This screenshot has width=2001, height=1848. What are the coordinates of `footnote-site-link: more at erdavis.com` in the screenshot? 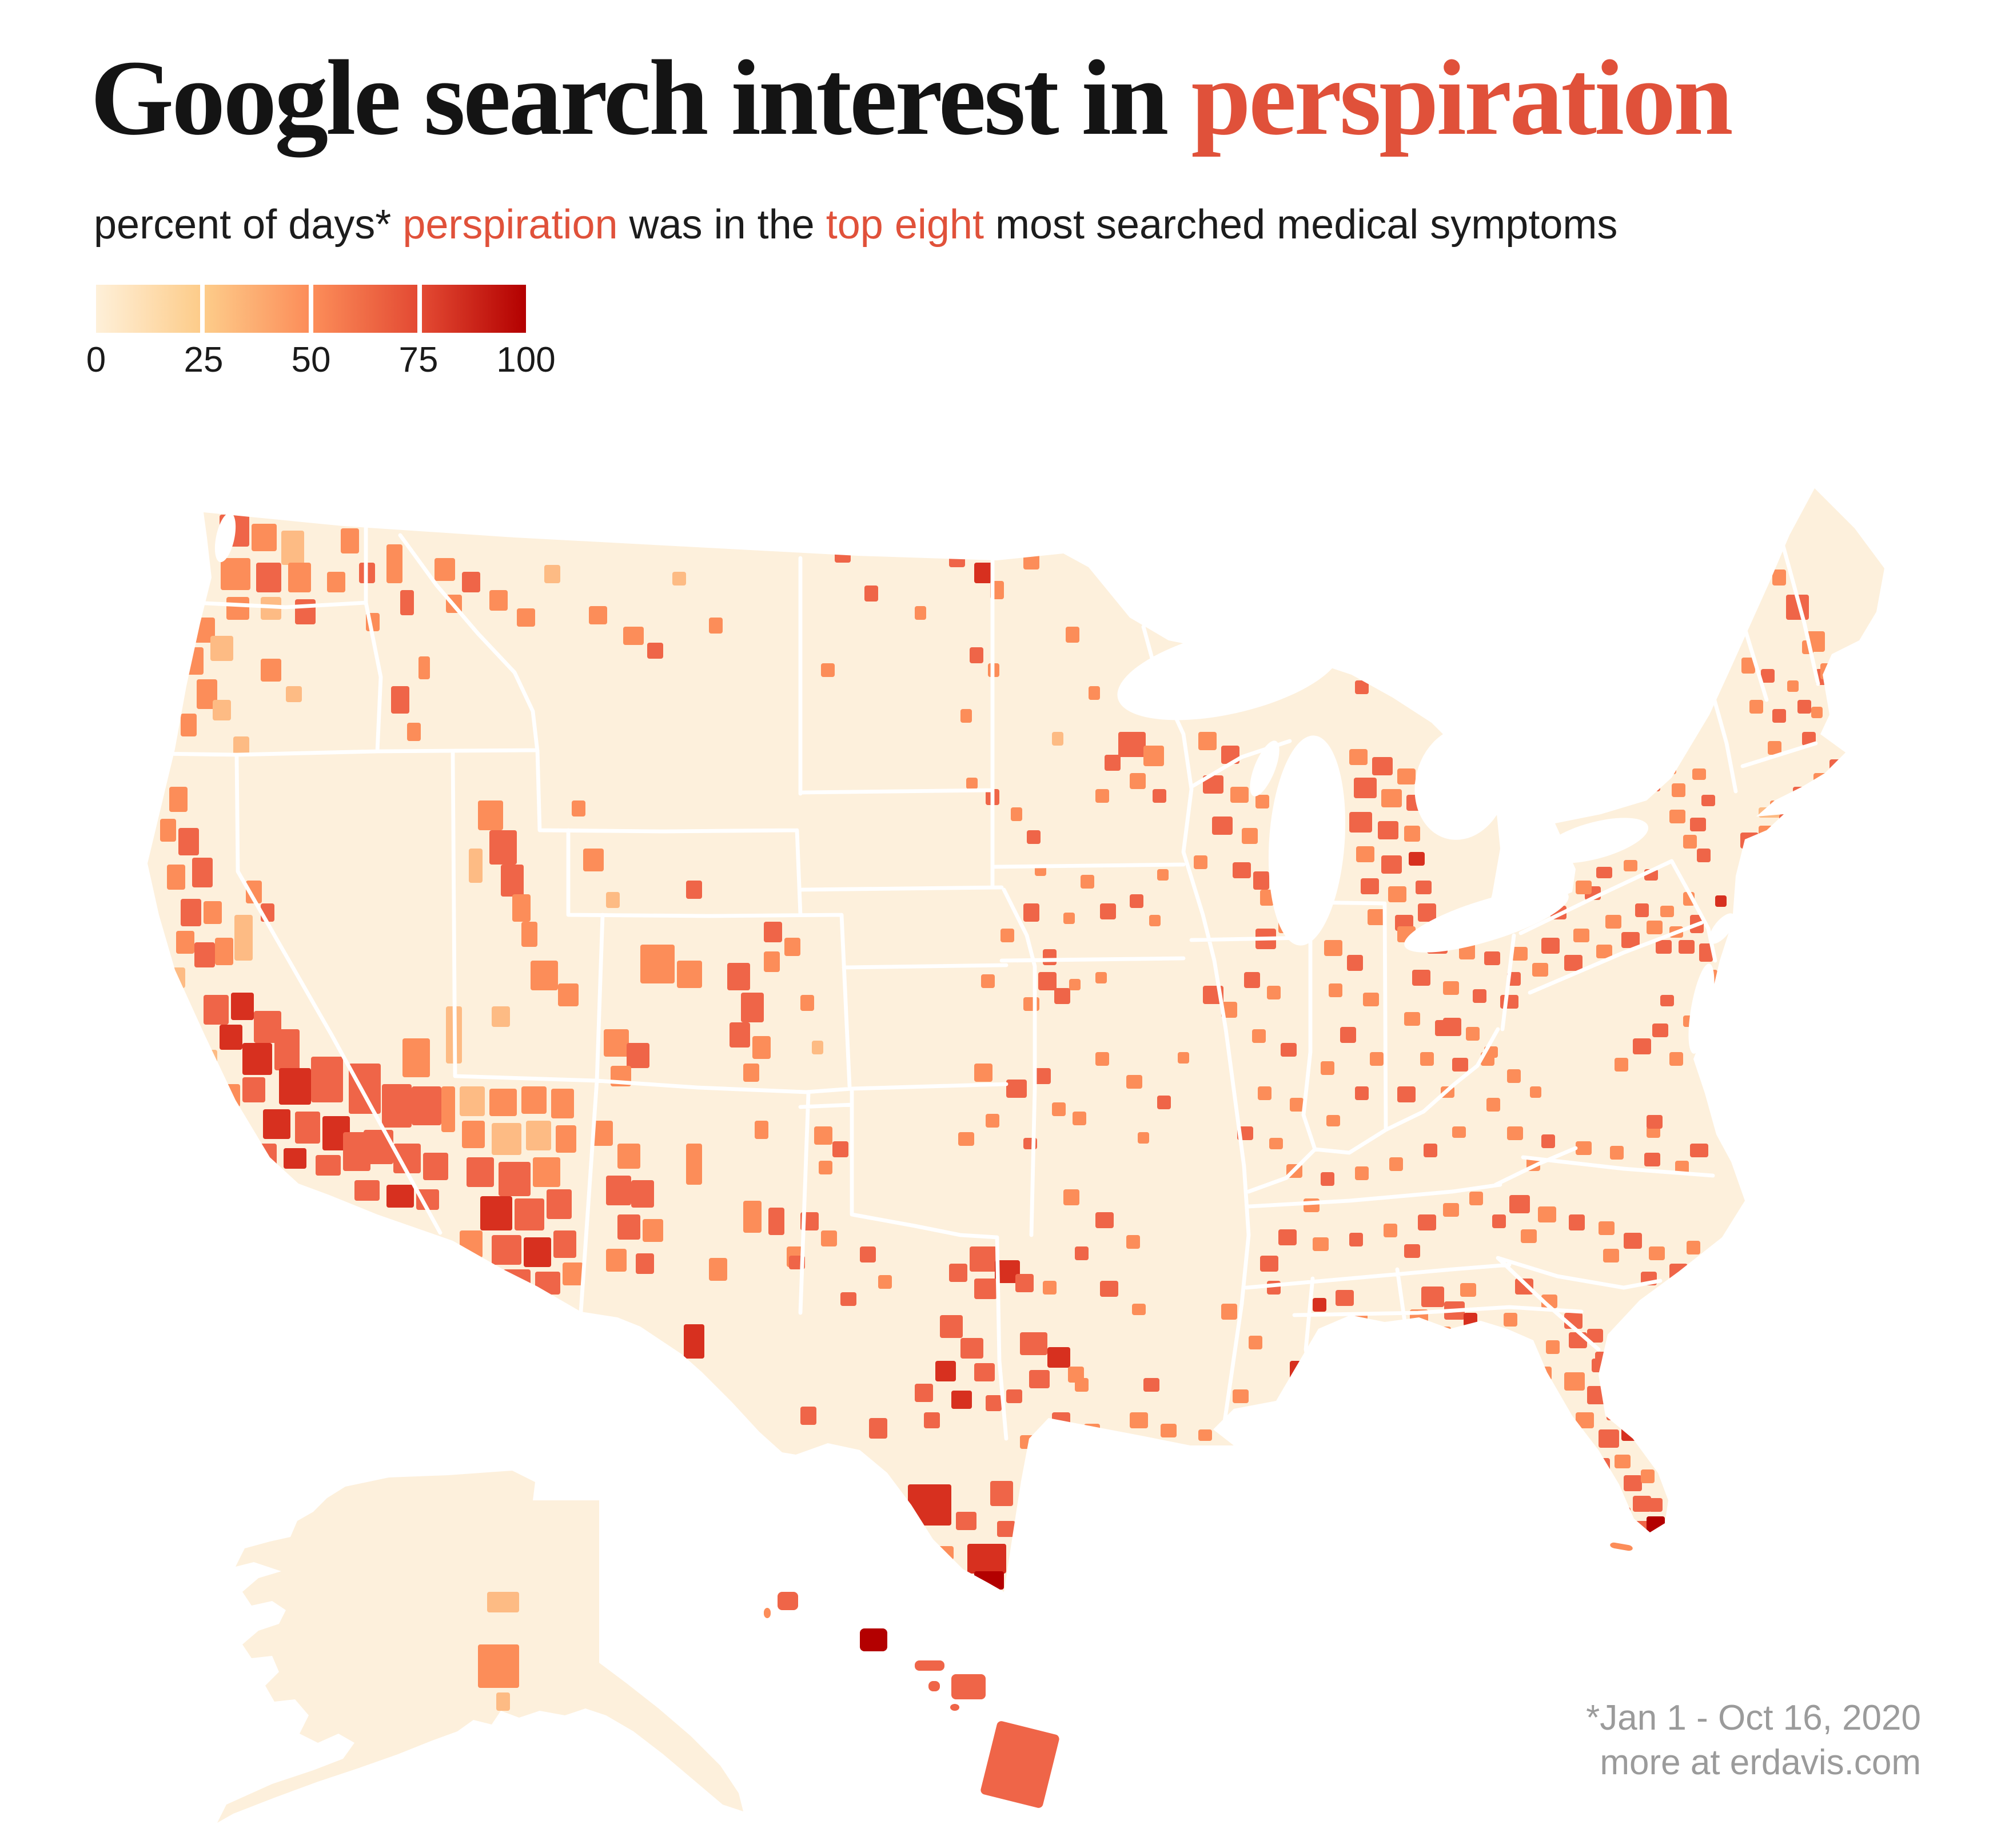 It's located at (1761, 1763).